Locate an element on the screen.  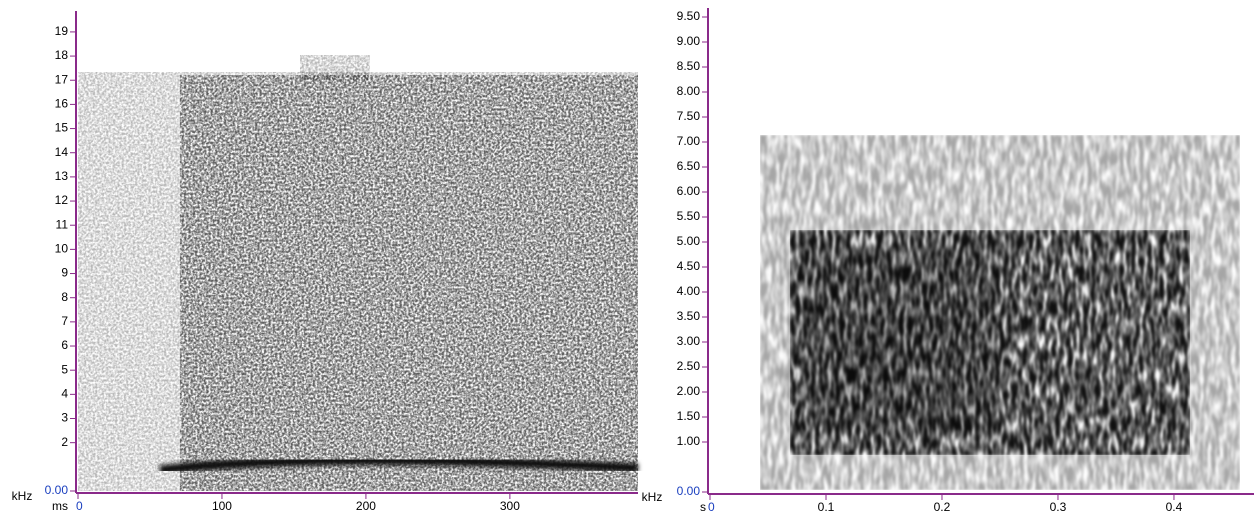
x-tick-label: 0.2 is located at coordinates (942, 507).